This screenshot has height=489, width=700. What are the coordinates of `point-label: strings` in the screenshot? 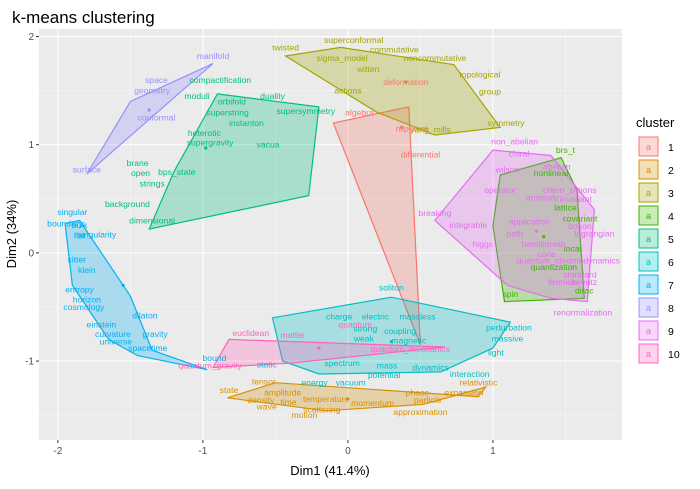 It's located at (151, 184).